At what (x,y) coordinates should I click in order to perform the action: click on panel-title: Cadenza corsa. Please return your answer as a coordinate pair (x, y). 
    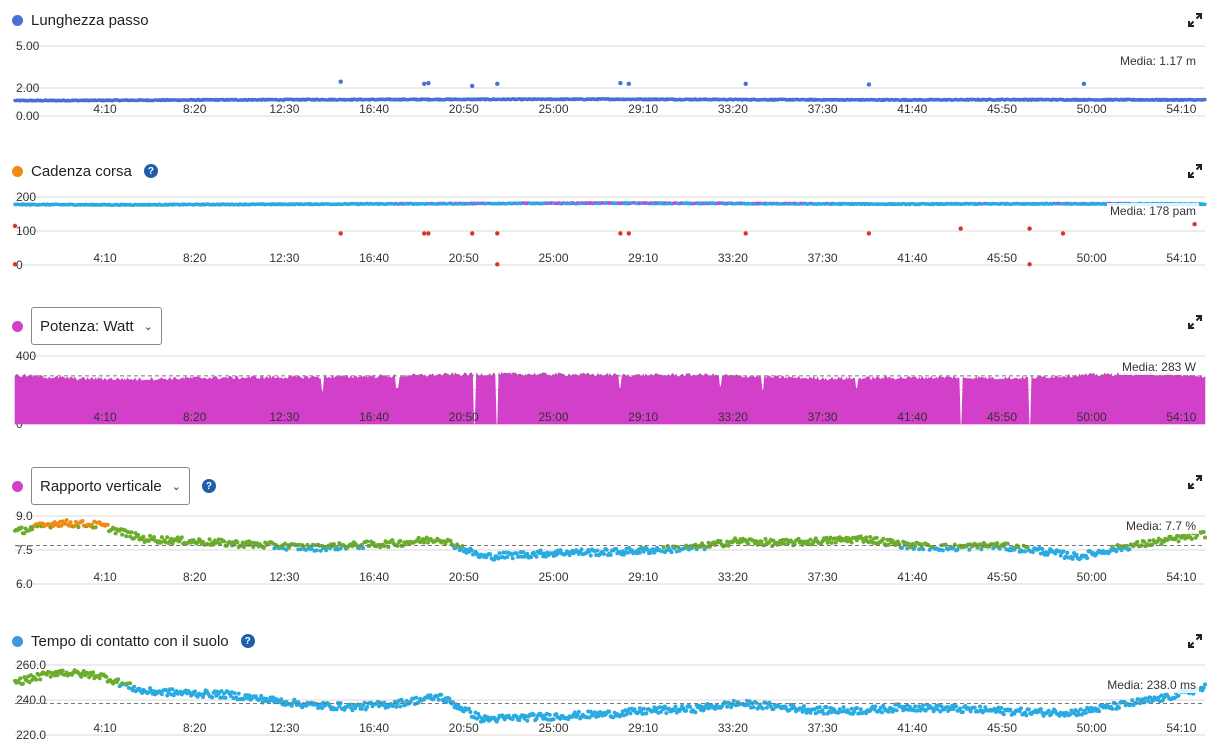
    Looking at the image, I should click on (81, 171).